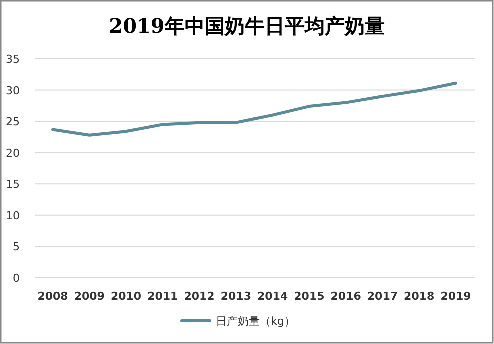 This screenshot has width=494, height=344. Describe the element at coordinates (13, 153) in the screenshot. I see `y-tick-label: 20` at that location.